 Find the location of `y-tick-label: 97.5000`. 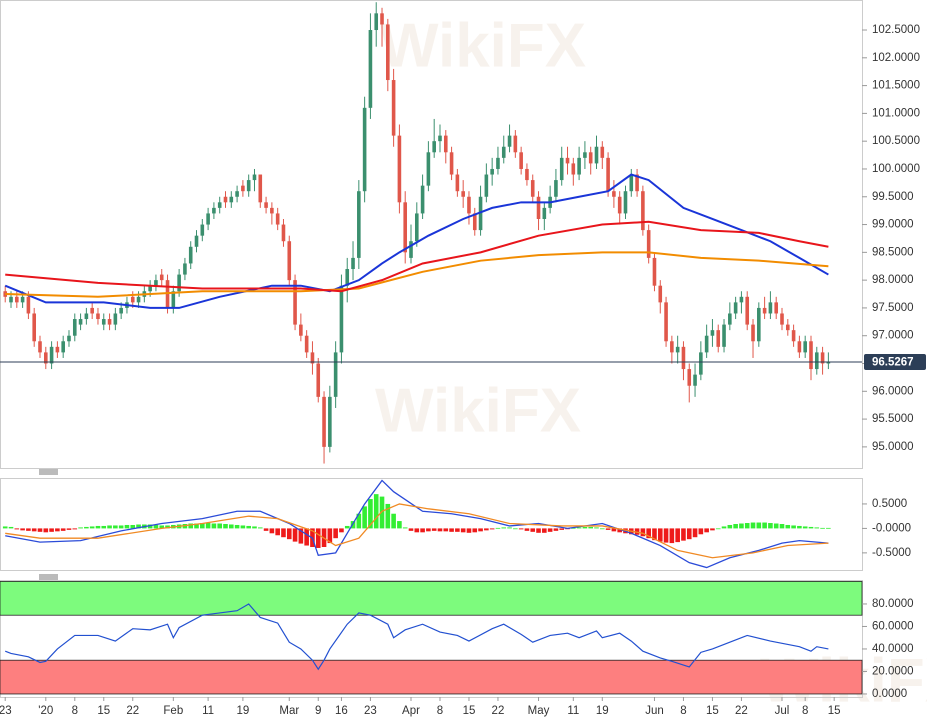

y-tick-label: 97.5000 is located at coordinates (893, 308).